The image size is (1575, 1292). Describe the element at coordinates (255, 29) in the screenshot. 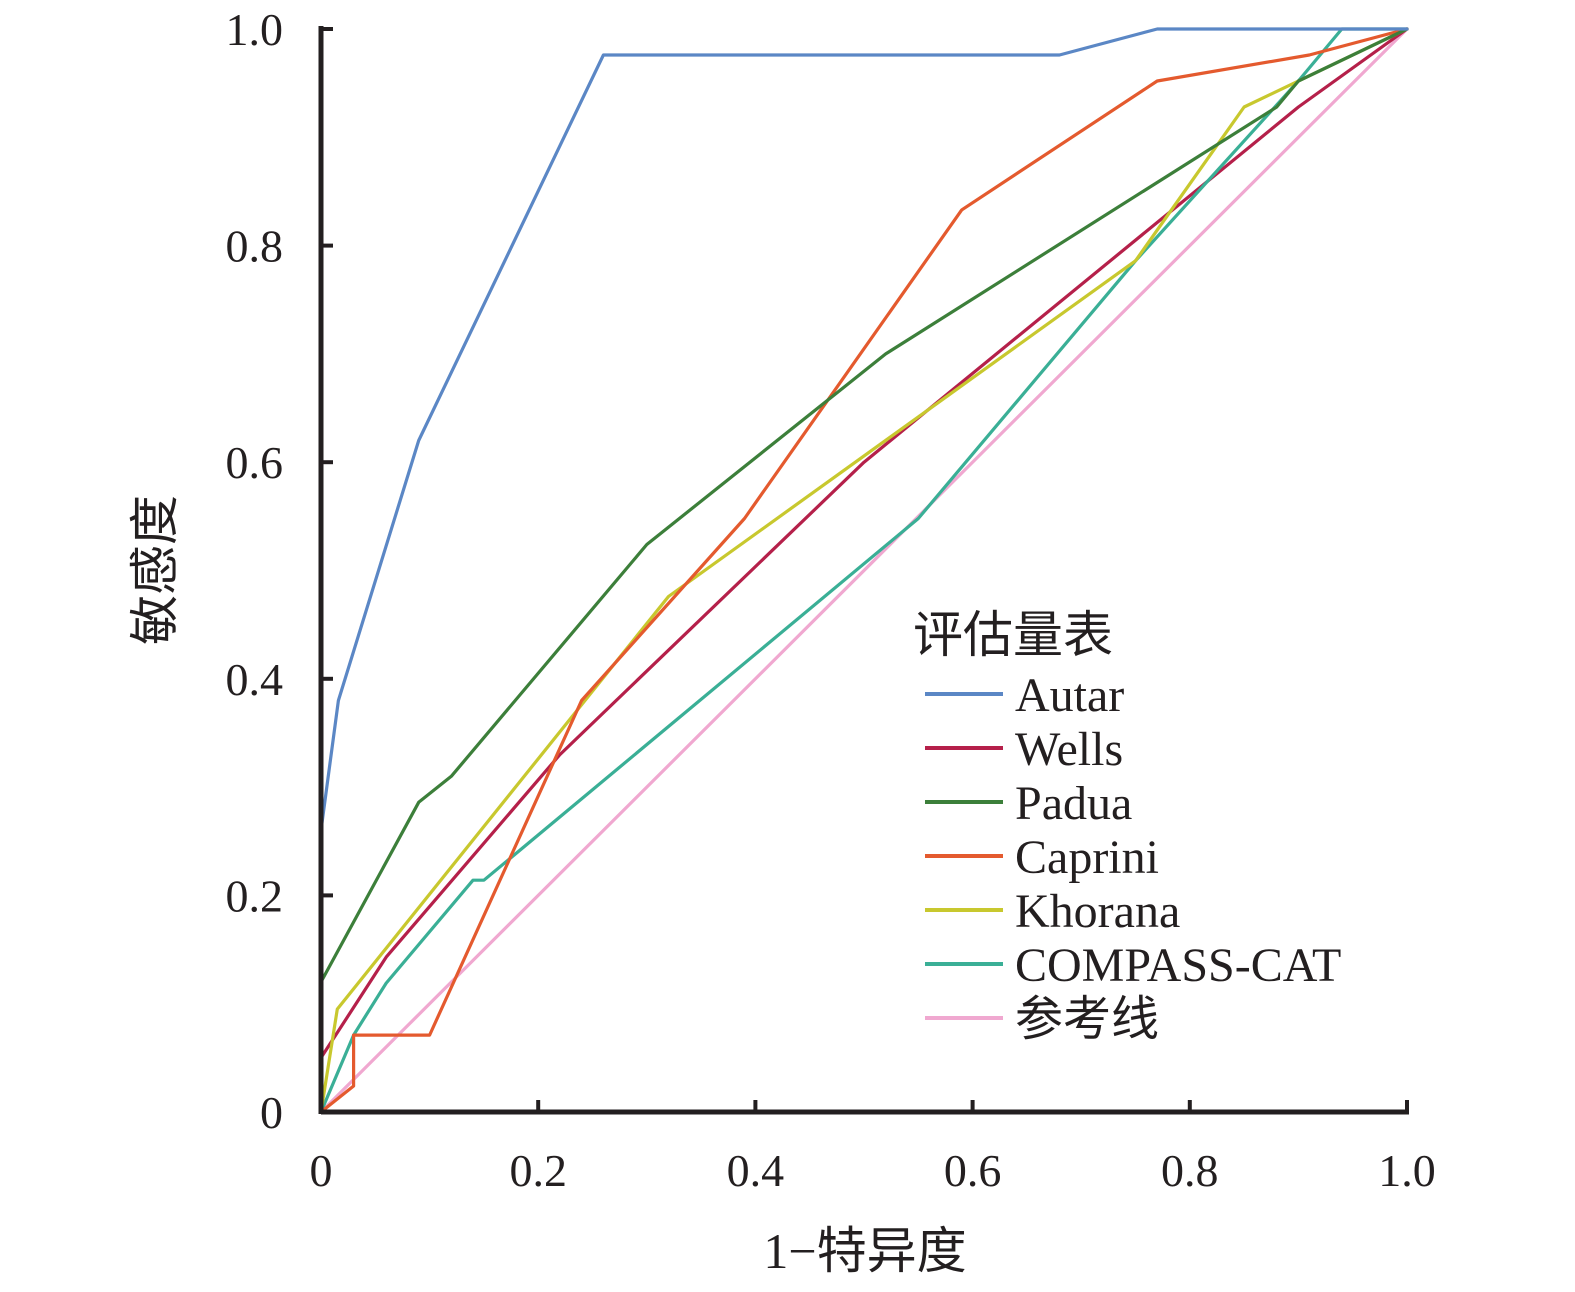

I see `y-tick-label: 1.0` at that location.